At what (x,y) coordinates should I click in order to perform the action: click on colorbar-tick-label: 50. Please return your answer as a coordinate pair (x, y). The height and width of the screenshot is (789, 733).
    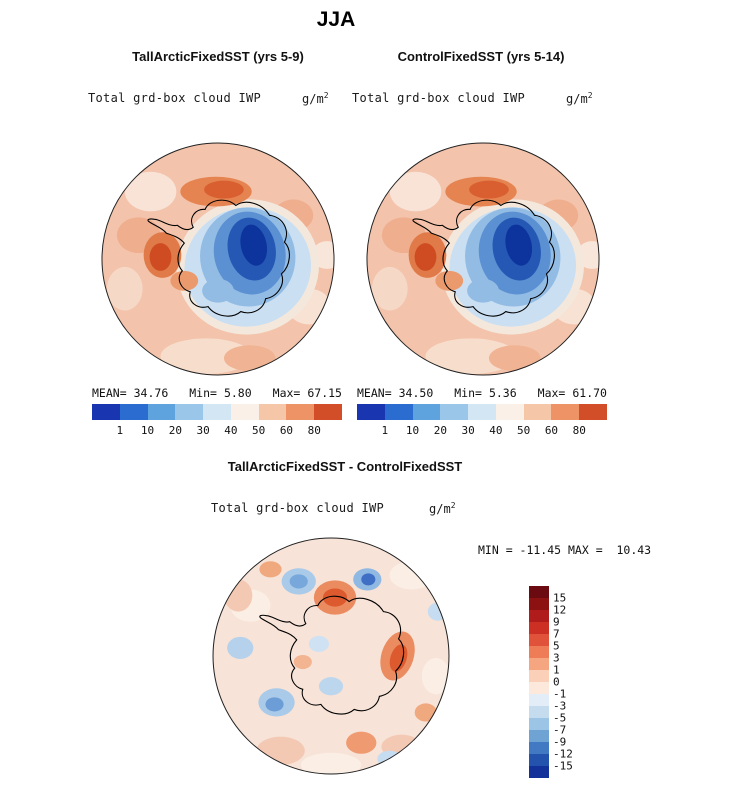
    Looking at the image, I should click on (259, 430).